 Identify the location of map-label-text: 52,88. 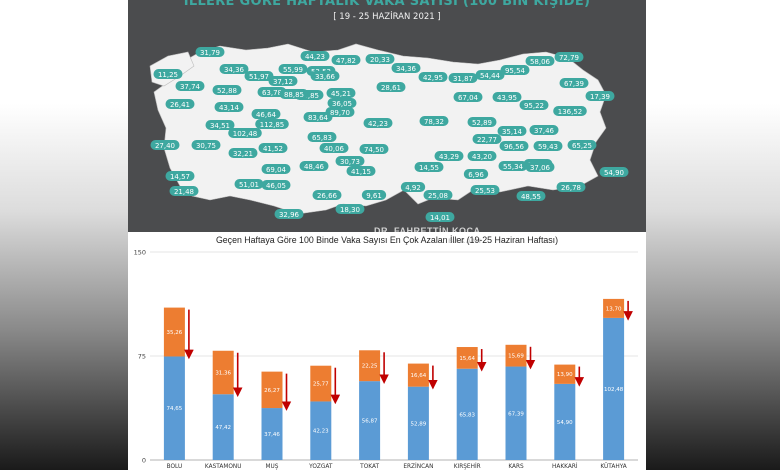
(227, 91).